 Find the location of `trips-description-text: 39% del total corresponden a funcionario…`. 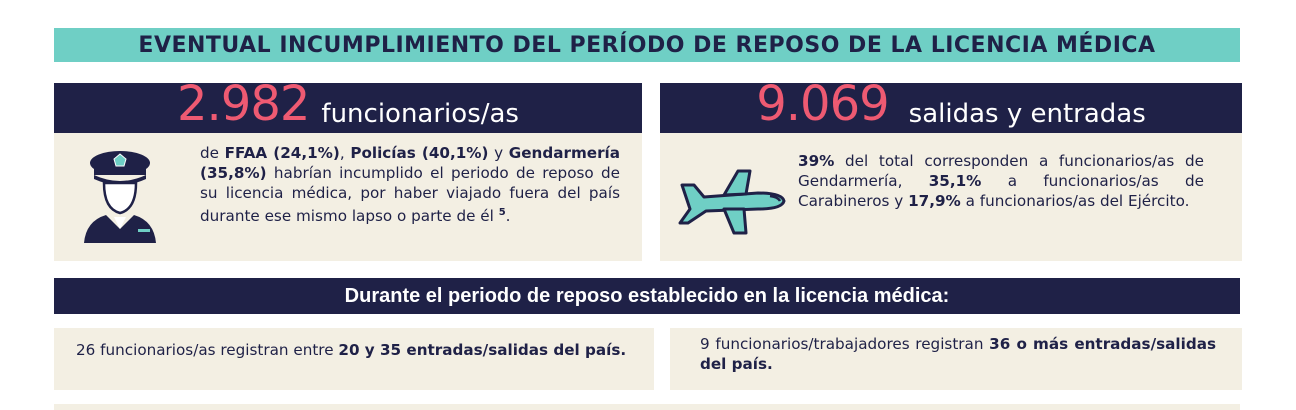

trips-description-text: 39% del total corresponden a funcionario… is located at coordinates (1001, 181).